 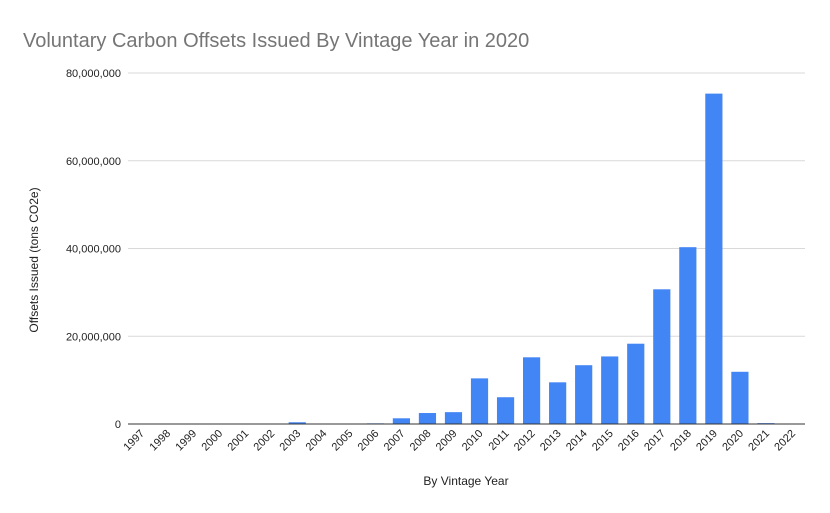 I want to click on bar-2013, so click(x=558, y=403).